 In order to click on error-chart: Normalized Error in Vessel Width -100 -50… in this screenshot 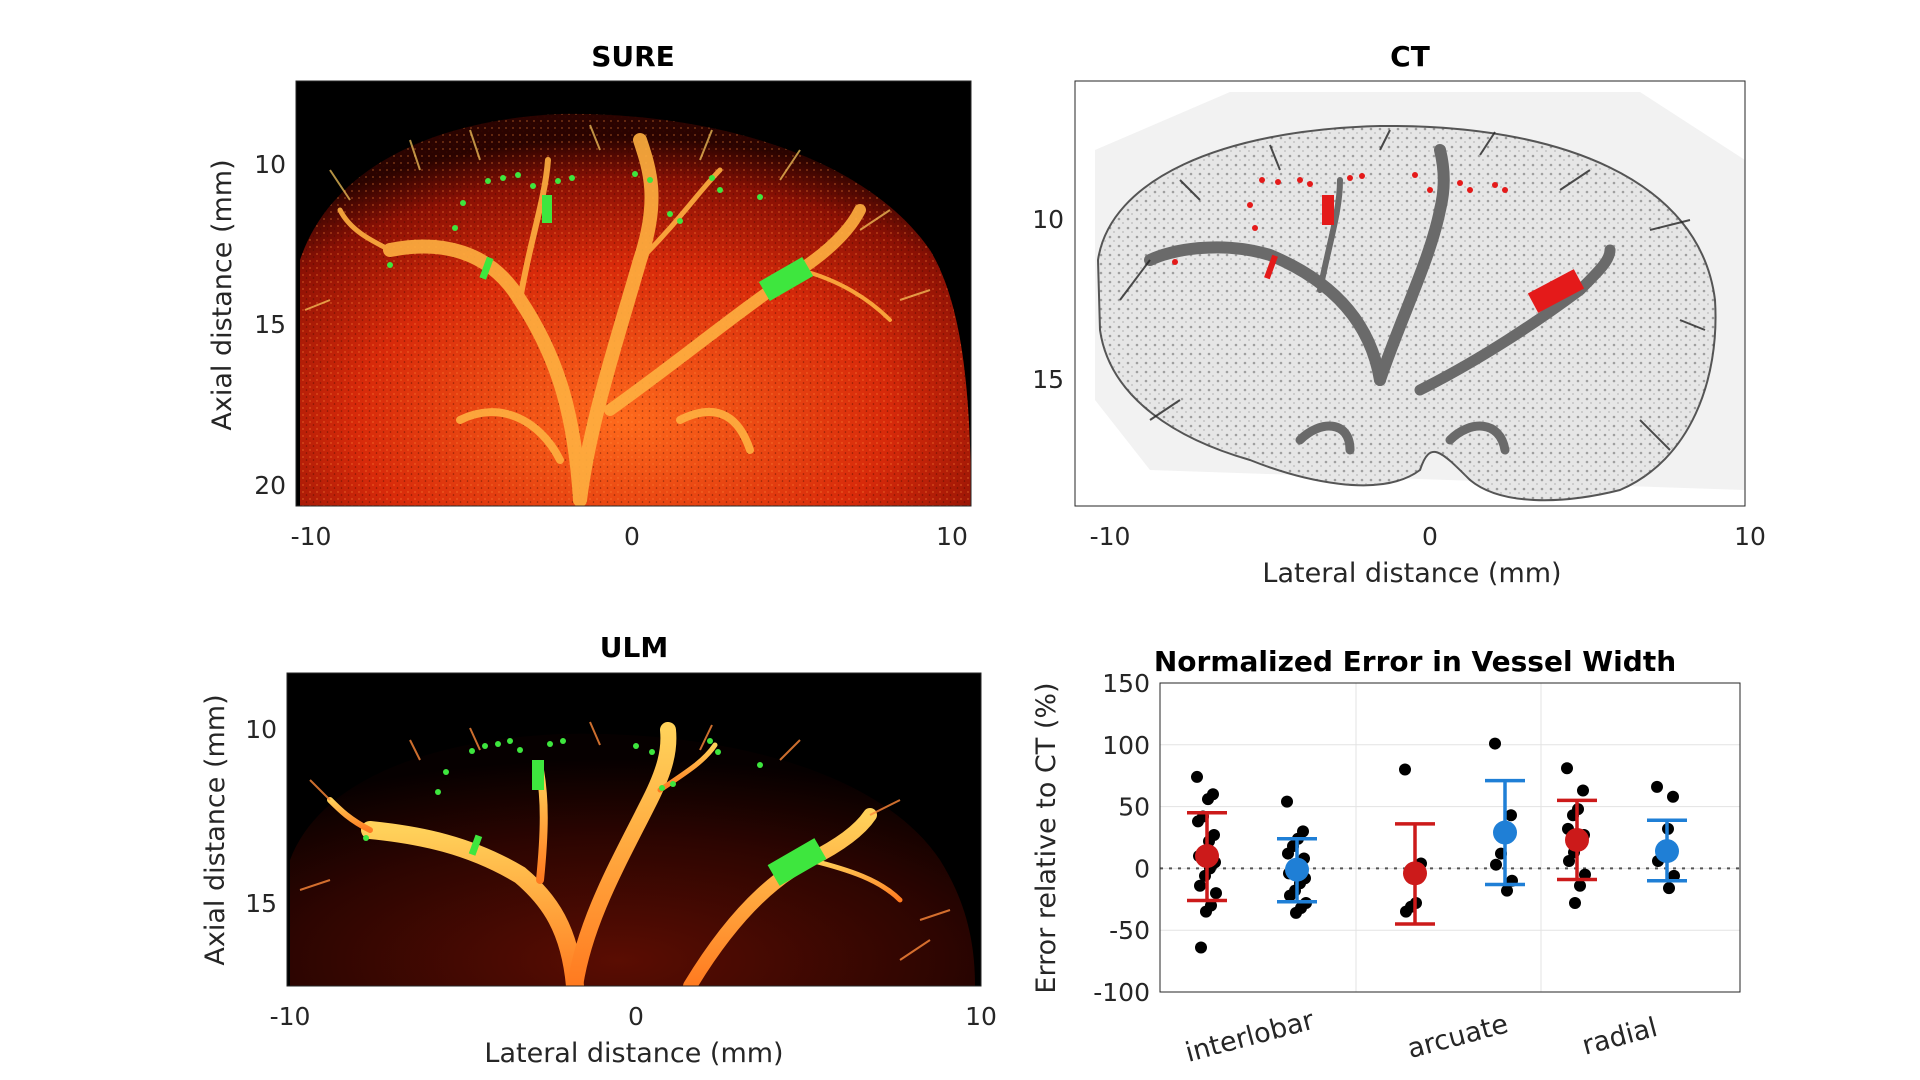, I will do `click(1386, 857)`.